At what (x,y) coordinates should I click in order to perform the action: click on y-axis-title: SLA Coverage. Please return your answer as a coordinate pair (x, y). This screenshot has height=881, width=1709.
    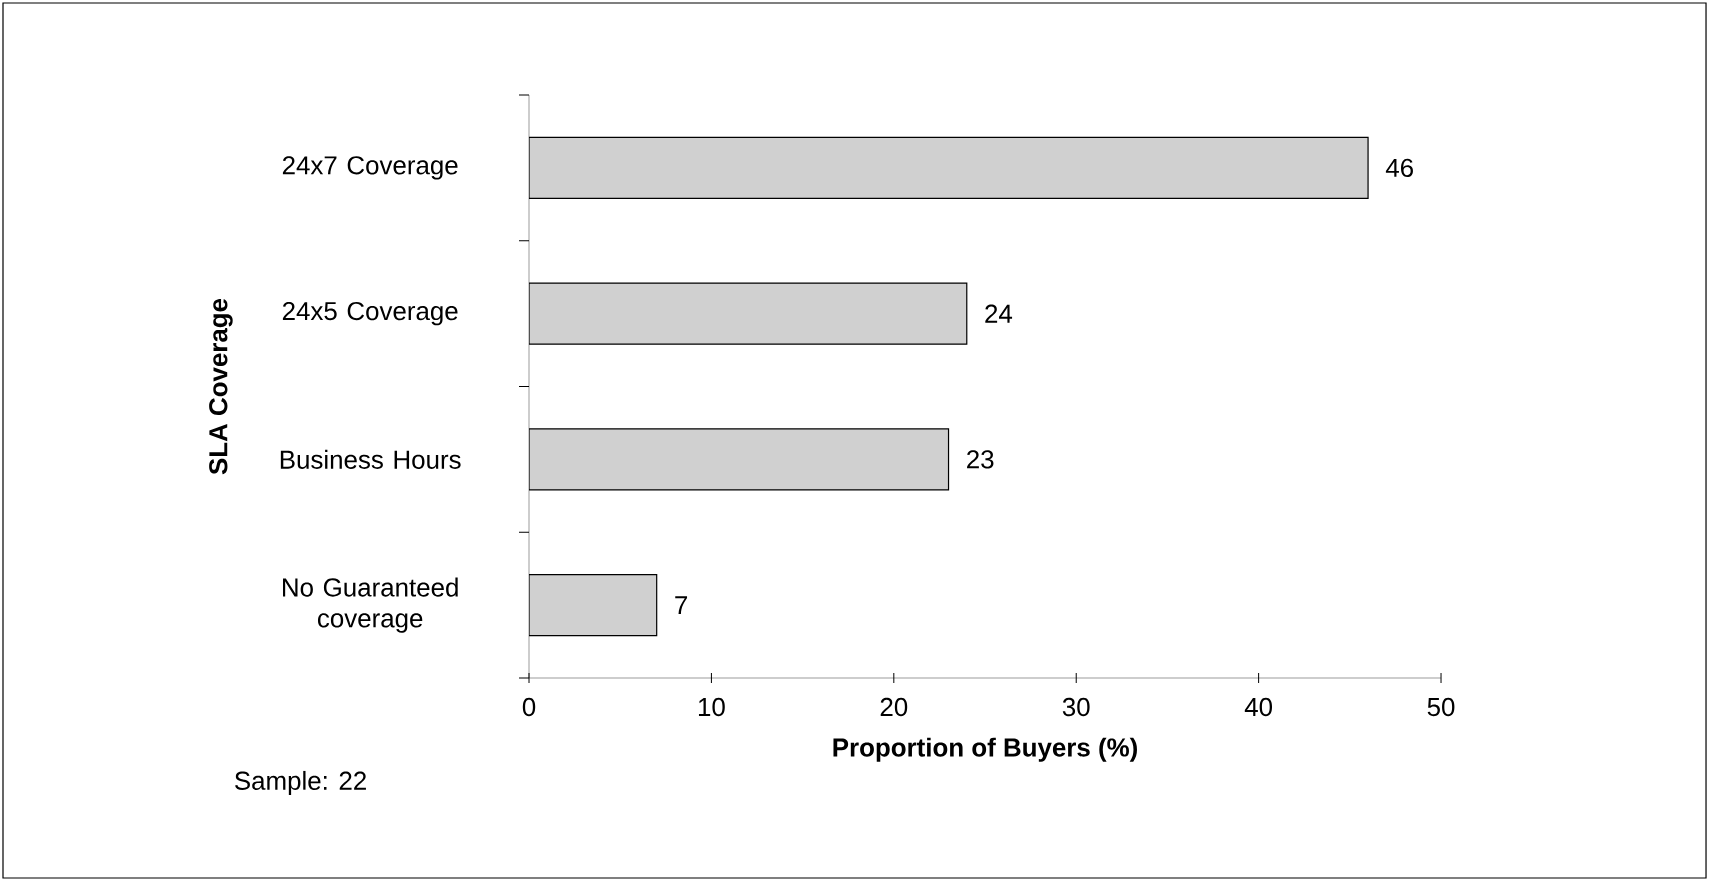
    Looking at the image, I should click on (221, 386).